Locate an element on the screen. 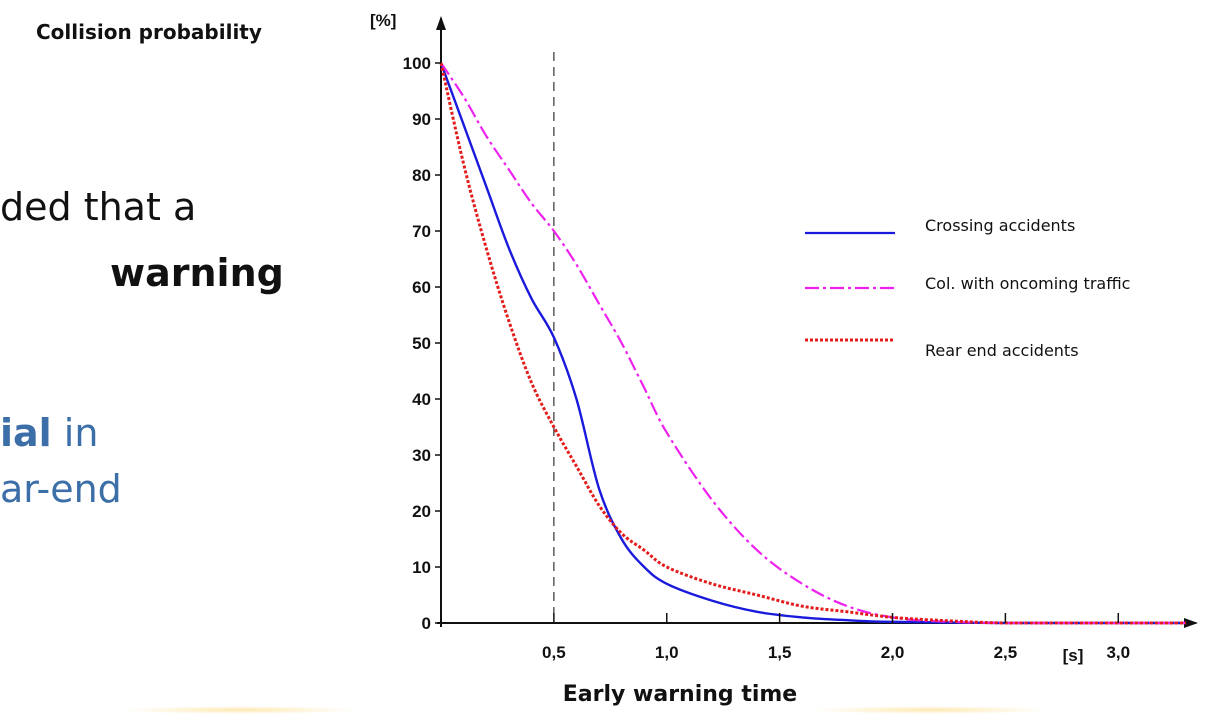  y-tick-label: 90 is located at coordinates (421, 119).